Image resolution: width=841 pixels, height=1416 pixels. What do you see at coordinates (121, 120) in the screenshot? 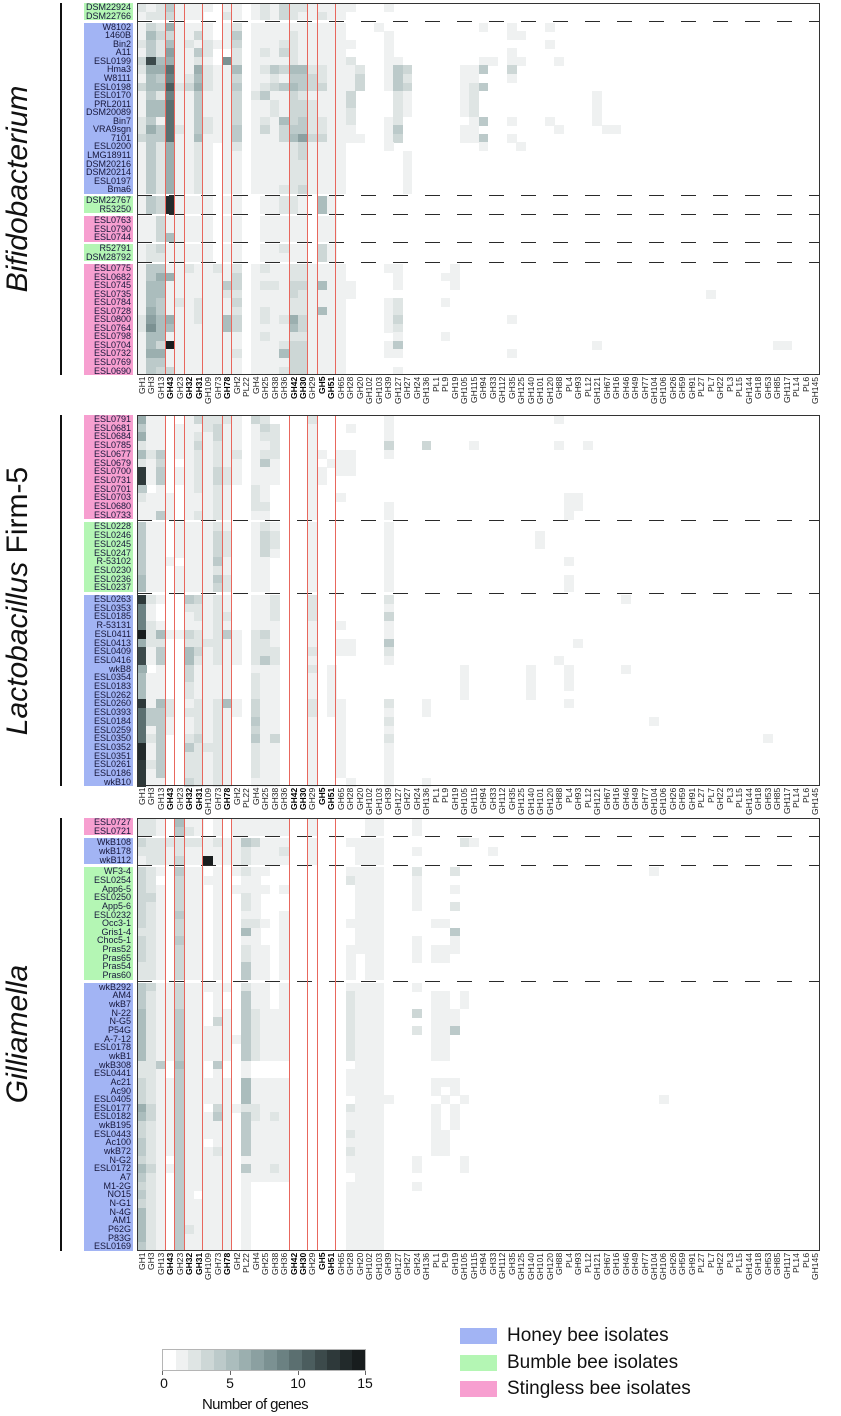
I see `row-label: Bin7` at bounding box center [121, 120].